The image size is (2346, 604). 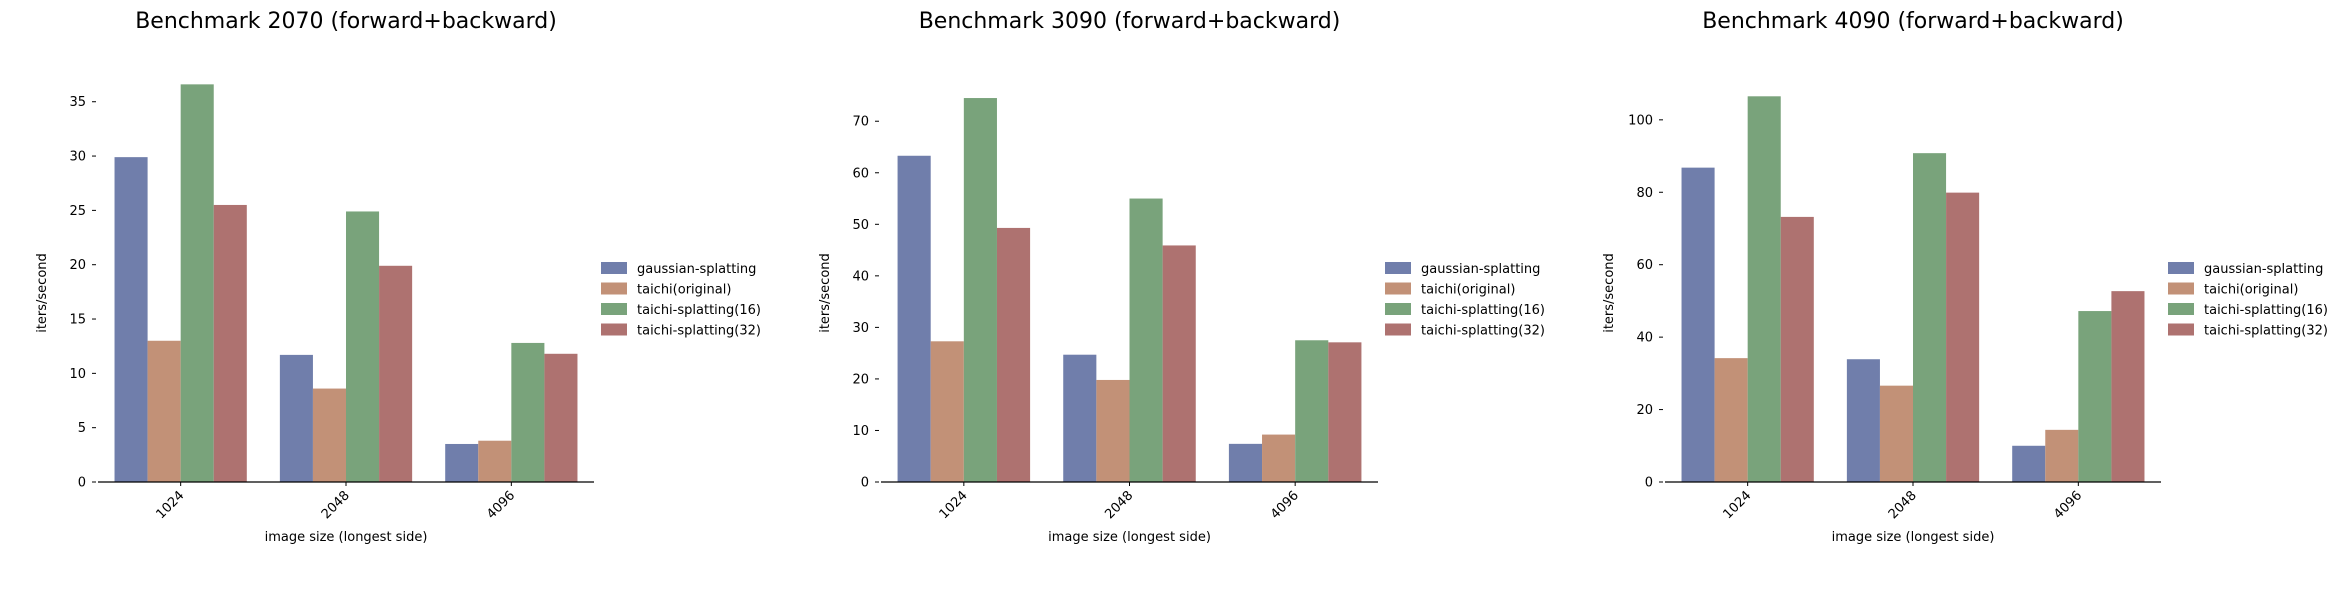 I want to click on legend-entry-0-0: gaussian-splatting, so click(x=696, y=269).